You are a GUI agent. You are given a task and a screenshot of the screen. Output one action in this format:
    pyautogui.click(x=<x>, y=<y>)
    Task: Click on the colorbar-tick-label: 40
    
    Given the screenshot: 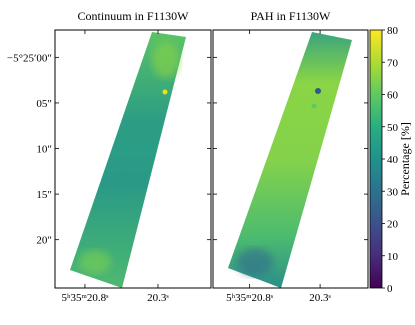 What is the action you would take?
    pyautogui.click(x=393, y=160)
    